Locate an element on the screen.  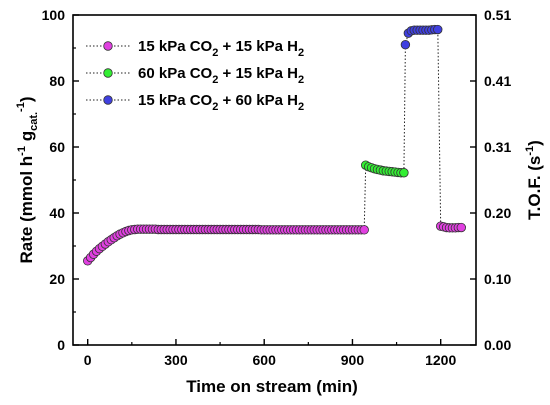
y-left-tick-label: 80 is located at coordinates (57, 81).